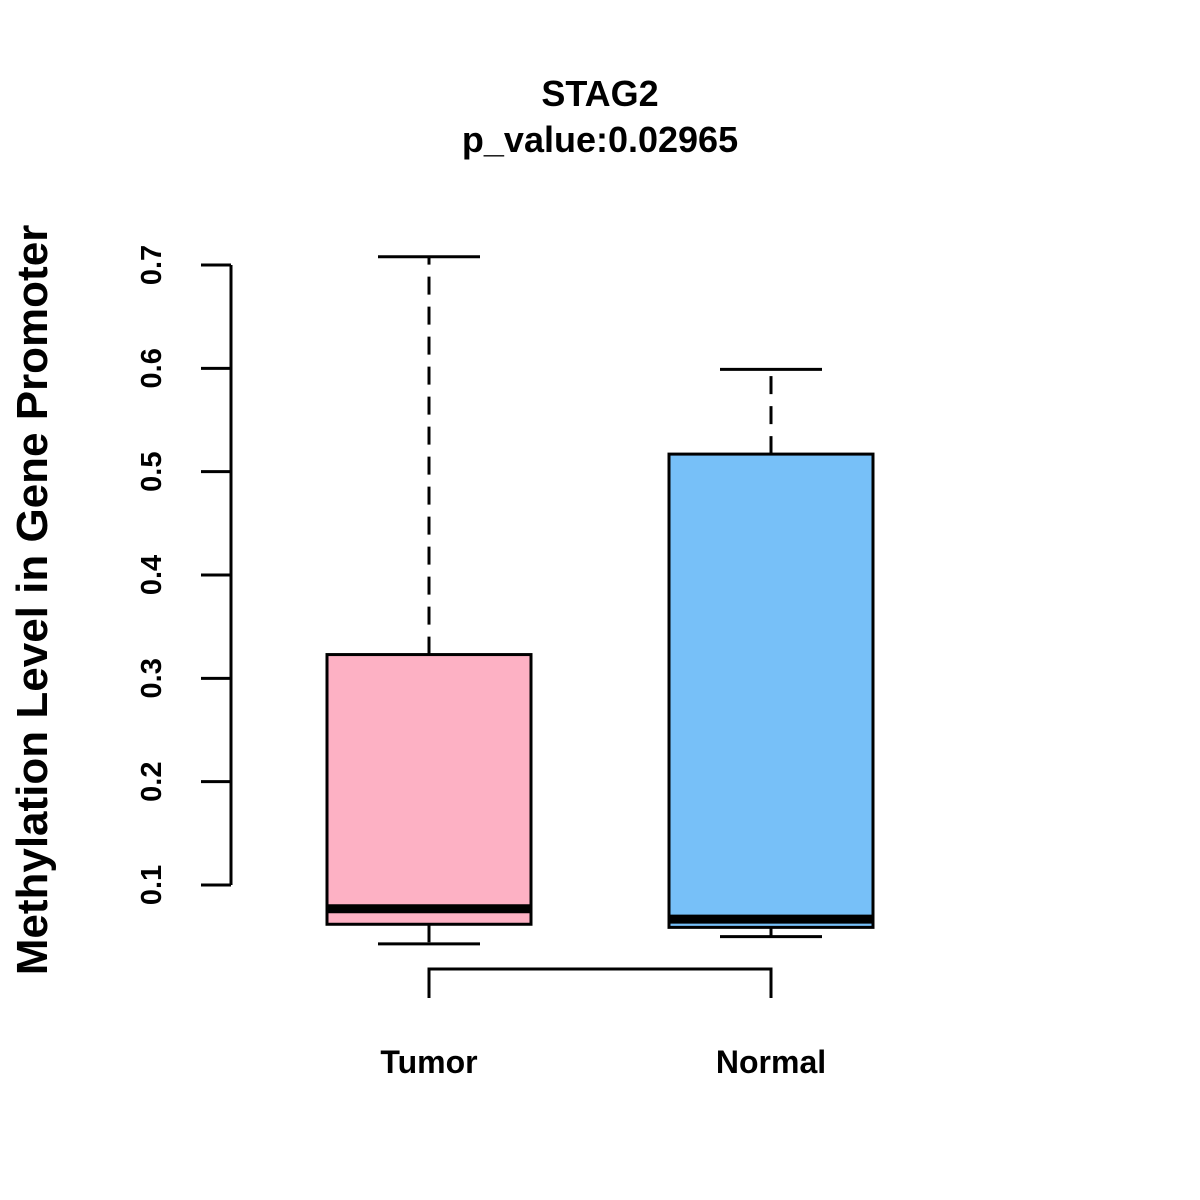 This screenshot has width=1200, height=1200. I want to click on comparison-bracket, so click(600, 982).